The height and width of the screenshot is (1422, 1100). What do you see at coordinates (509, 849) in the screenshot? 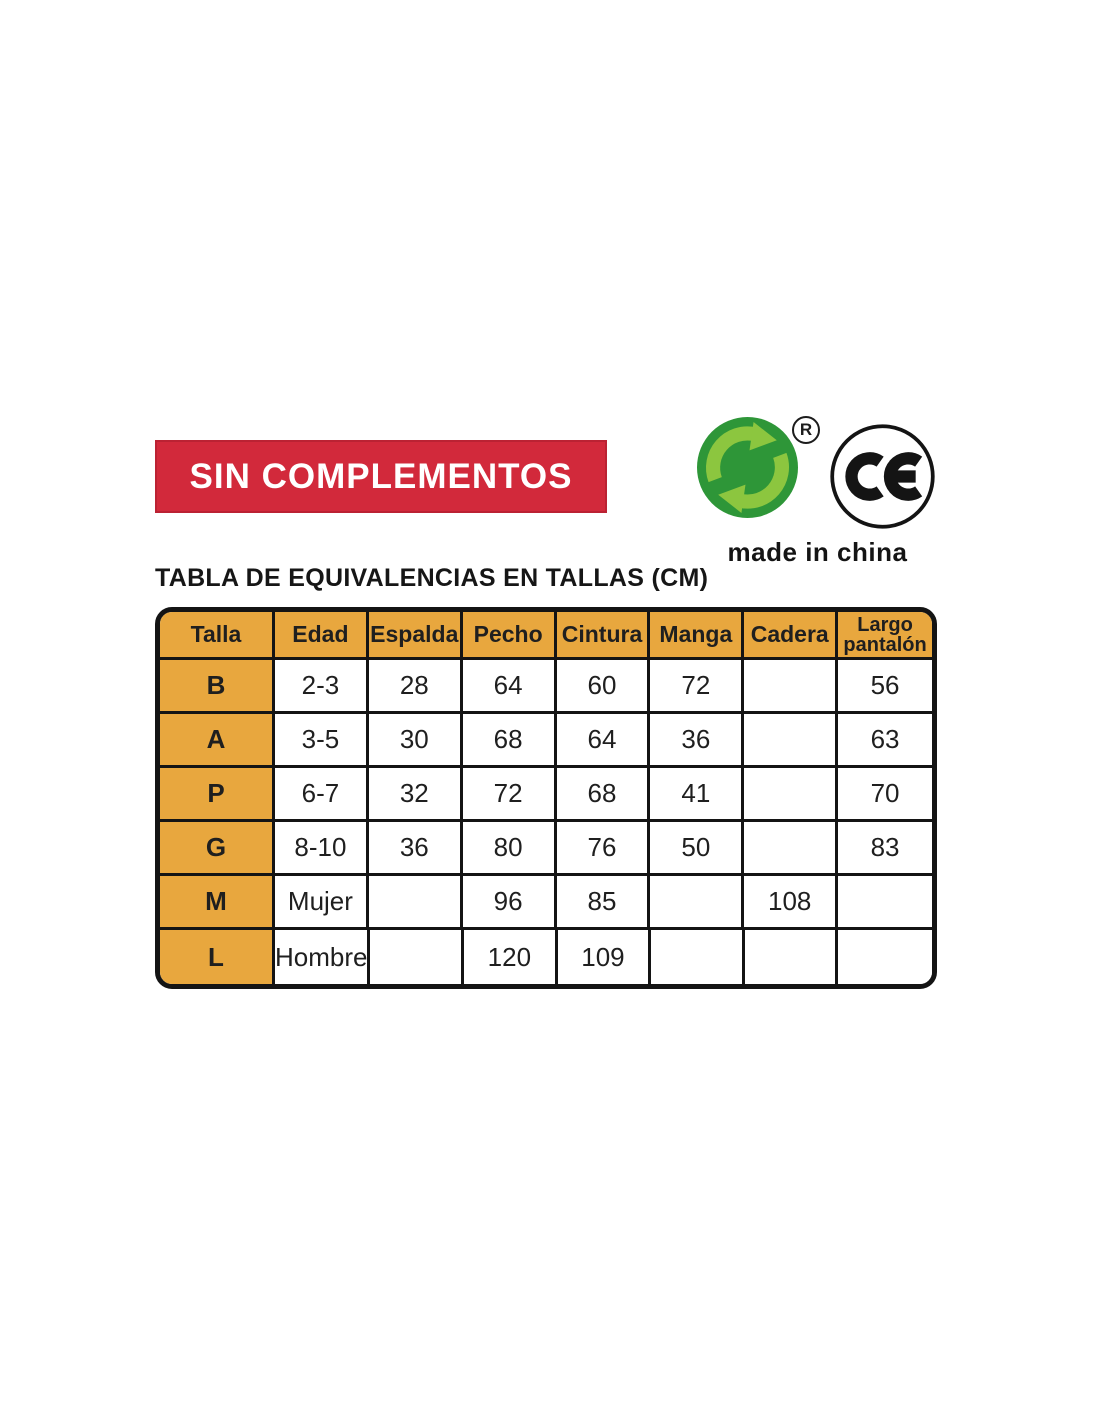
I see `cell-pecho: 80` at bounding box center [509, 849].